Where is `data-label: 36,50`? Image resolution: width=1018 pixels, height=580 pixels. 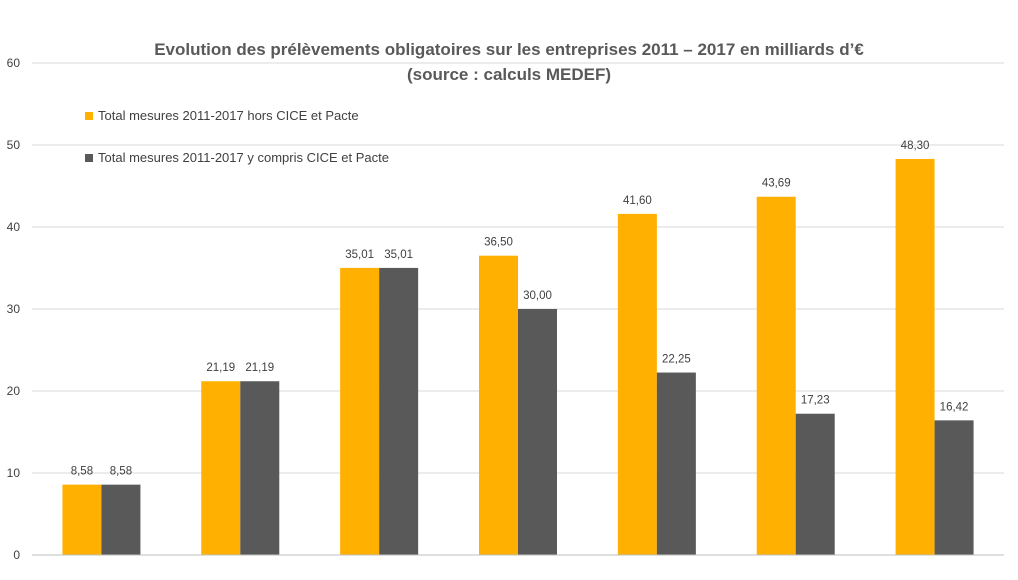 data-label: 36,50 is located at coordinates (498, 243).